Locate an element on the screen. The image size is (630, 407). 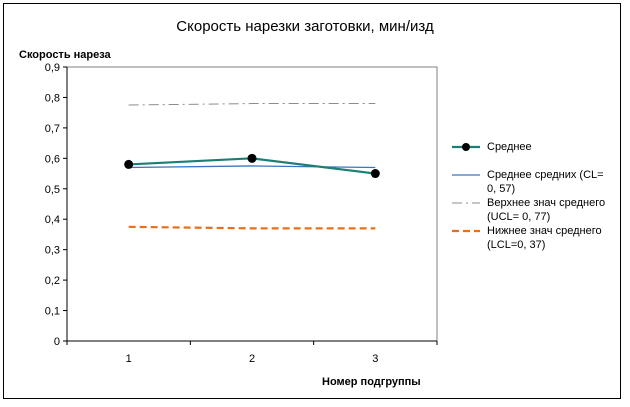
y-tick-label: 0,7 is located at coordinates (52, 129).